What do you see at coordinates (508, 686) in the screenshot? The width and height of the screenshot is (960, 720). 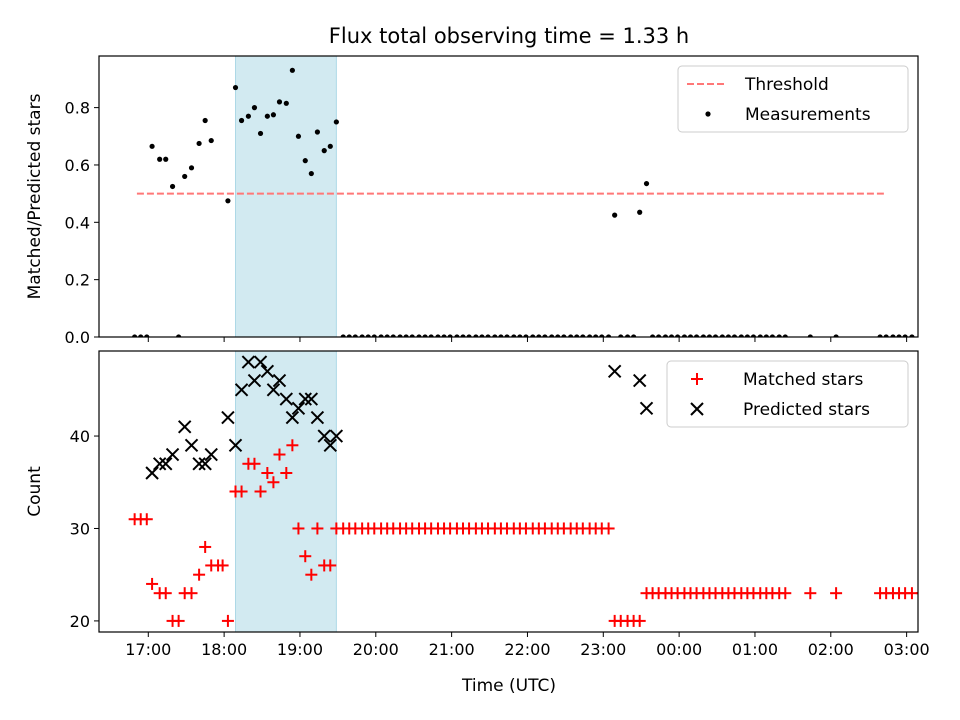 I see `x-axis-label: Time (UTC)` at bounding box center [508, 686].